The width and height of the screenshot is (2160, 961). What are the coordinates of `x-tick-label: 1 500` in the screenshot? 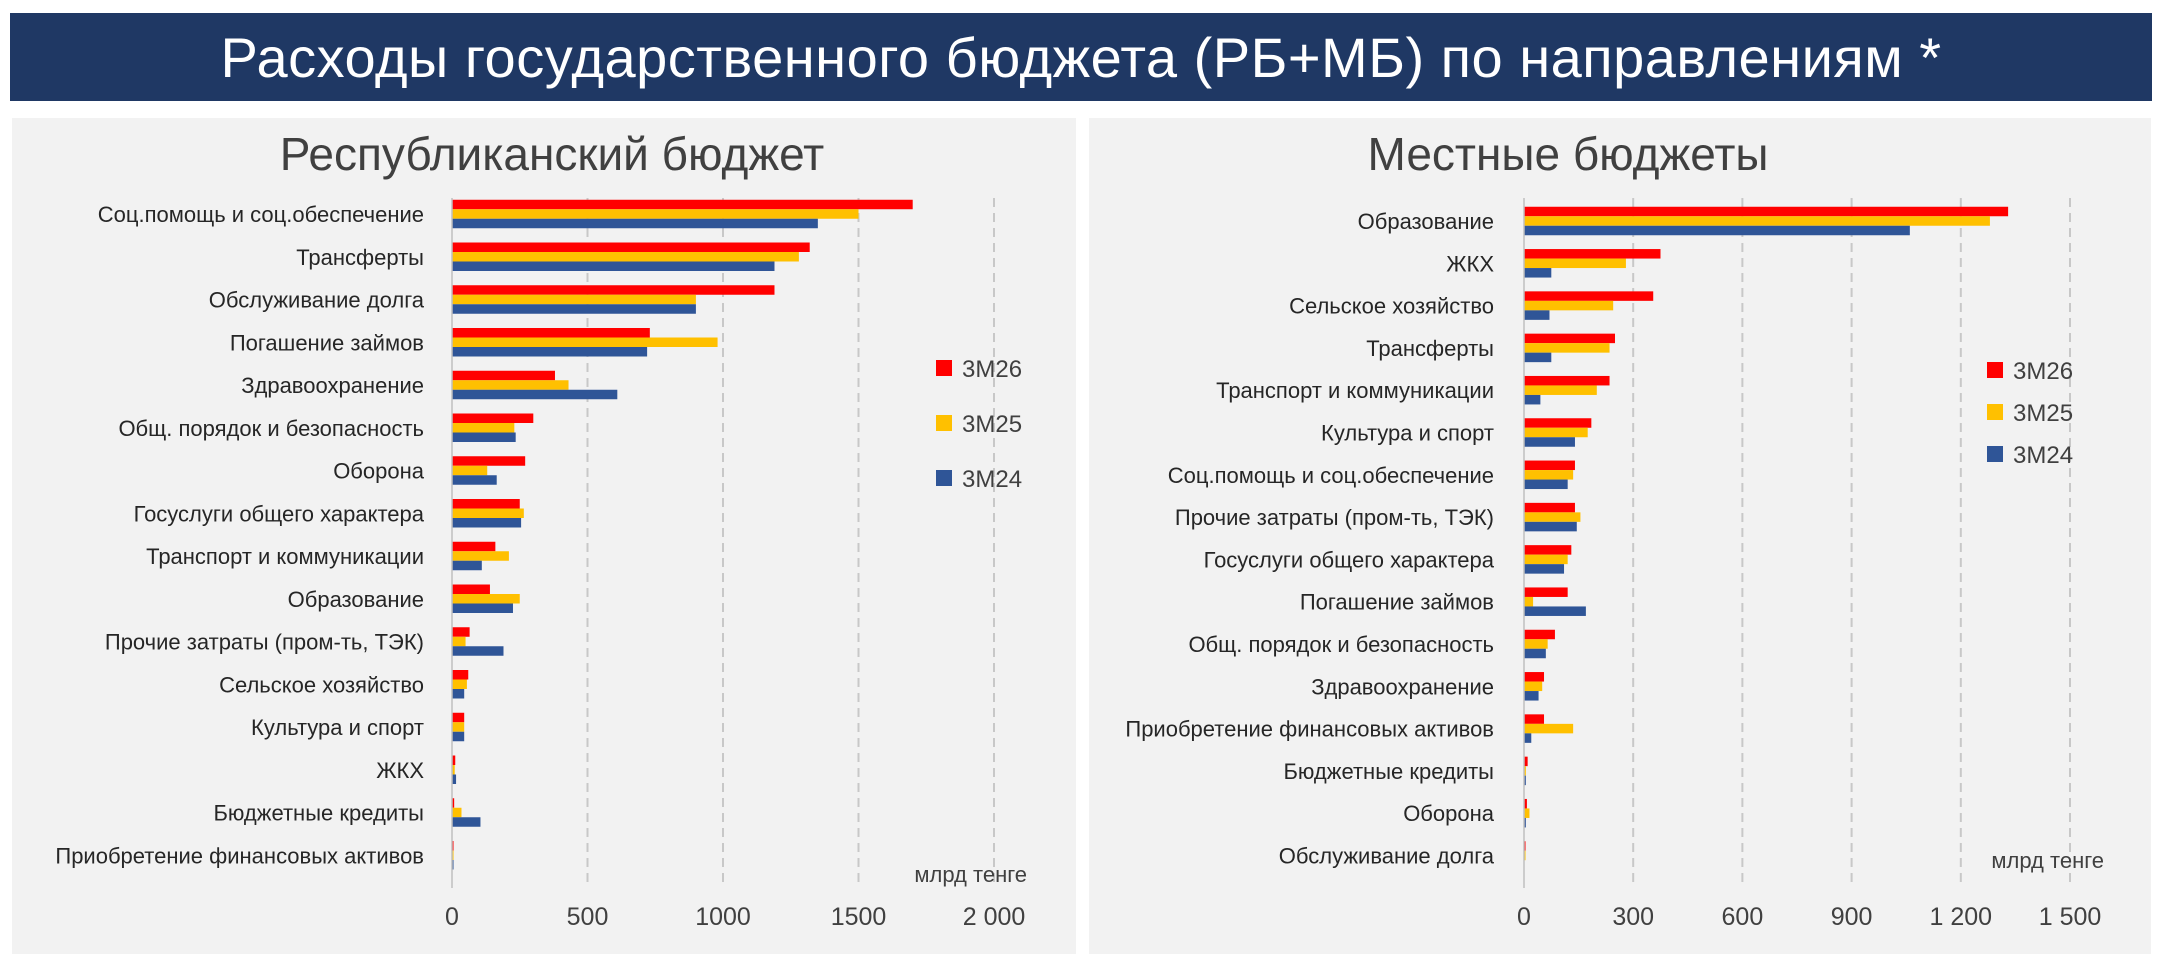 It's located at (2070, 917).